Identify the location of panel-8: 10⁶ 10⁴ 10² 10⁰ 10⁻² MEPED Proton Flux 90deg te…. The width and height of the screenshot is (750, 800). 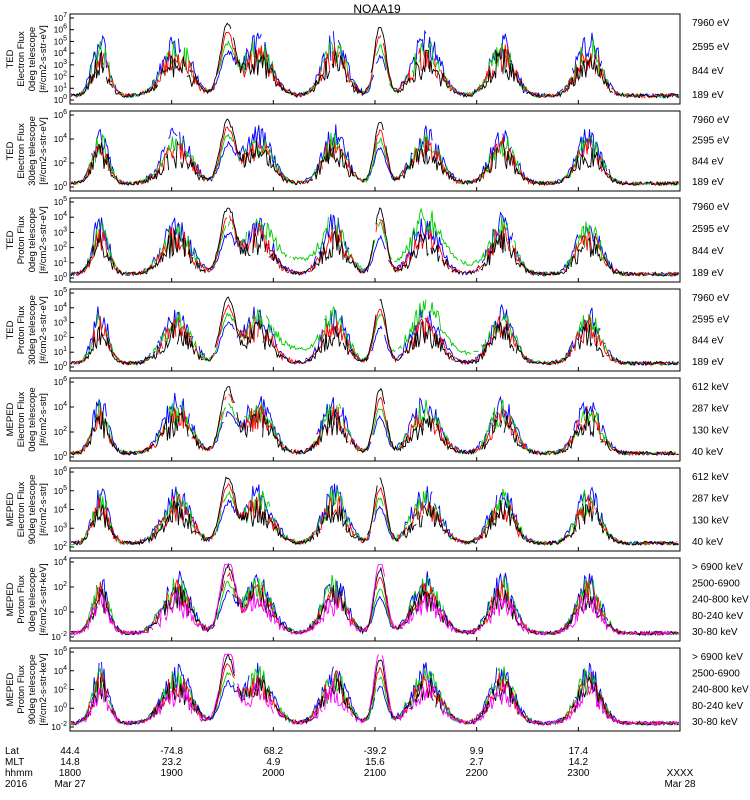
(377, 689).